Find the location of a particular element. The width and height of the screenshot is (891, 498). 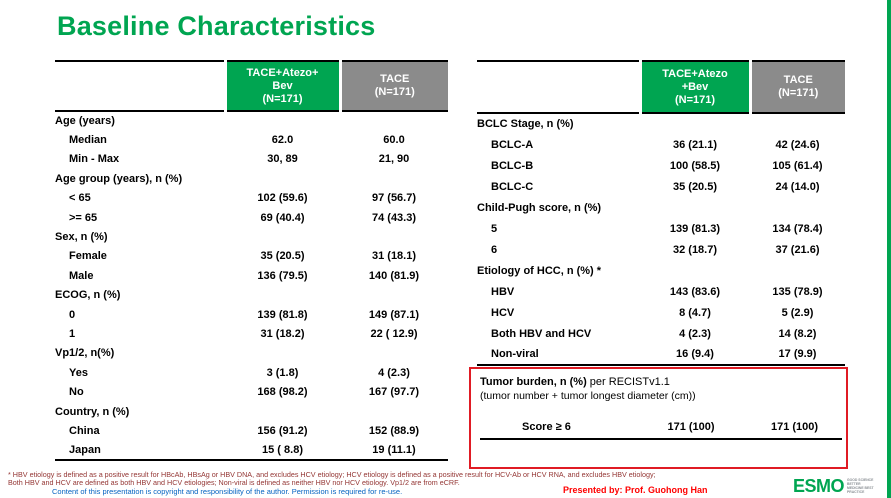

header-row: TACE+Atezo+ Bev (N=171) TACE (N=171) is located at coordinates (251, 86).